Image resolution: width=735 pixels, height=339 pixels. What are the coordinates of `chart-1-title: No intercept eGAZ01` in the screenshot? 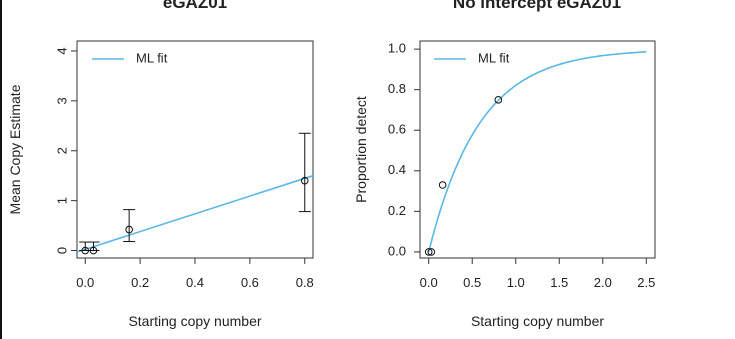 It's located at (537, 6).